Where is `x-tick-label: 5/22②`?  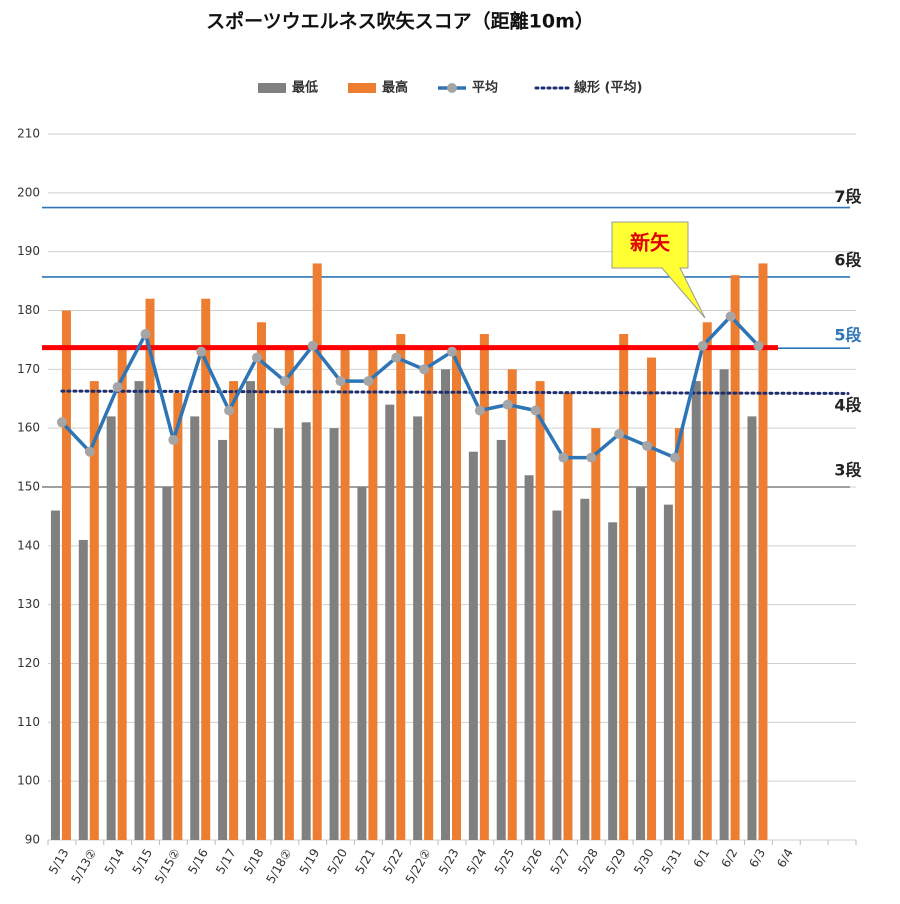 x-tick-label: 5/22② is located at coordinates (418, 866).